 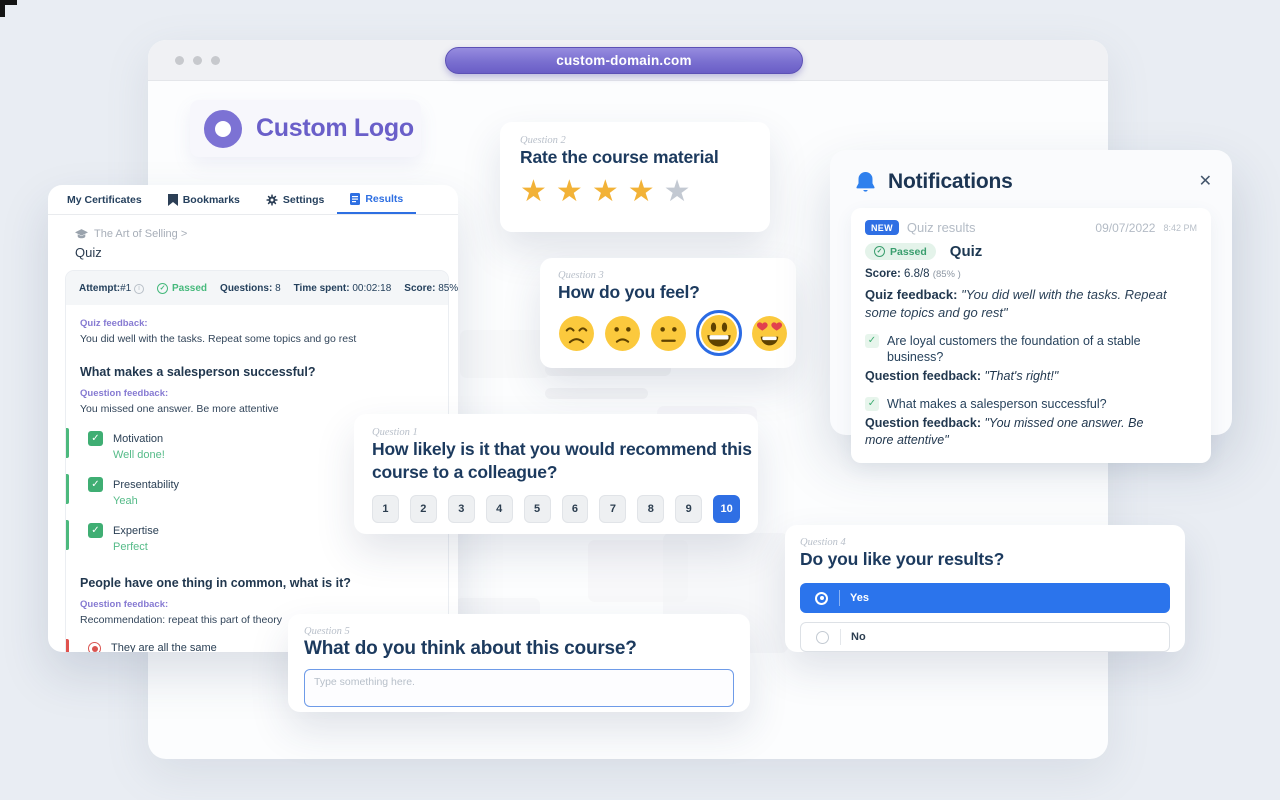 What do you see at coordinates (172, 199) in the screenshot?
I see `bookmark-icon` at bounding box center [172, 199].